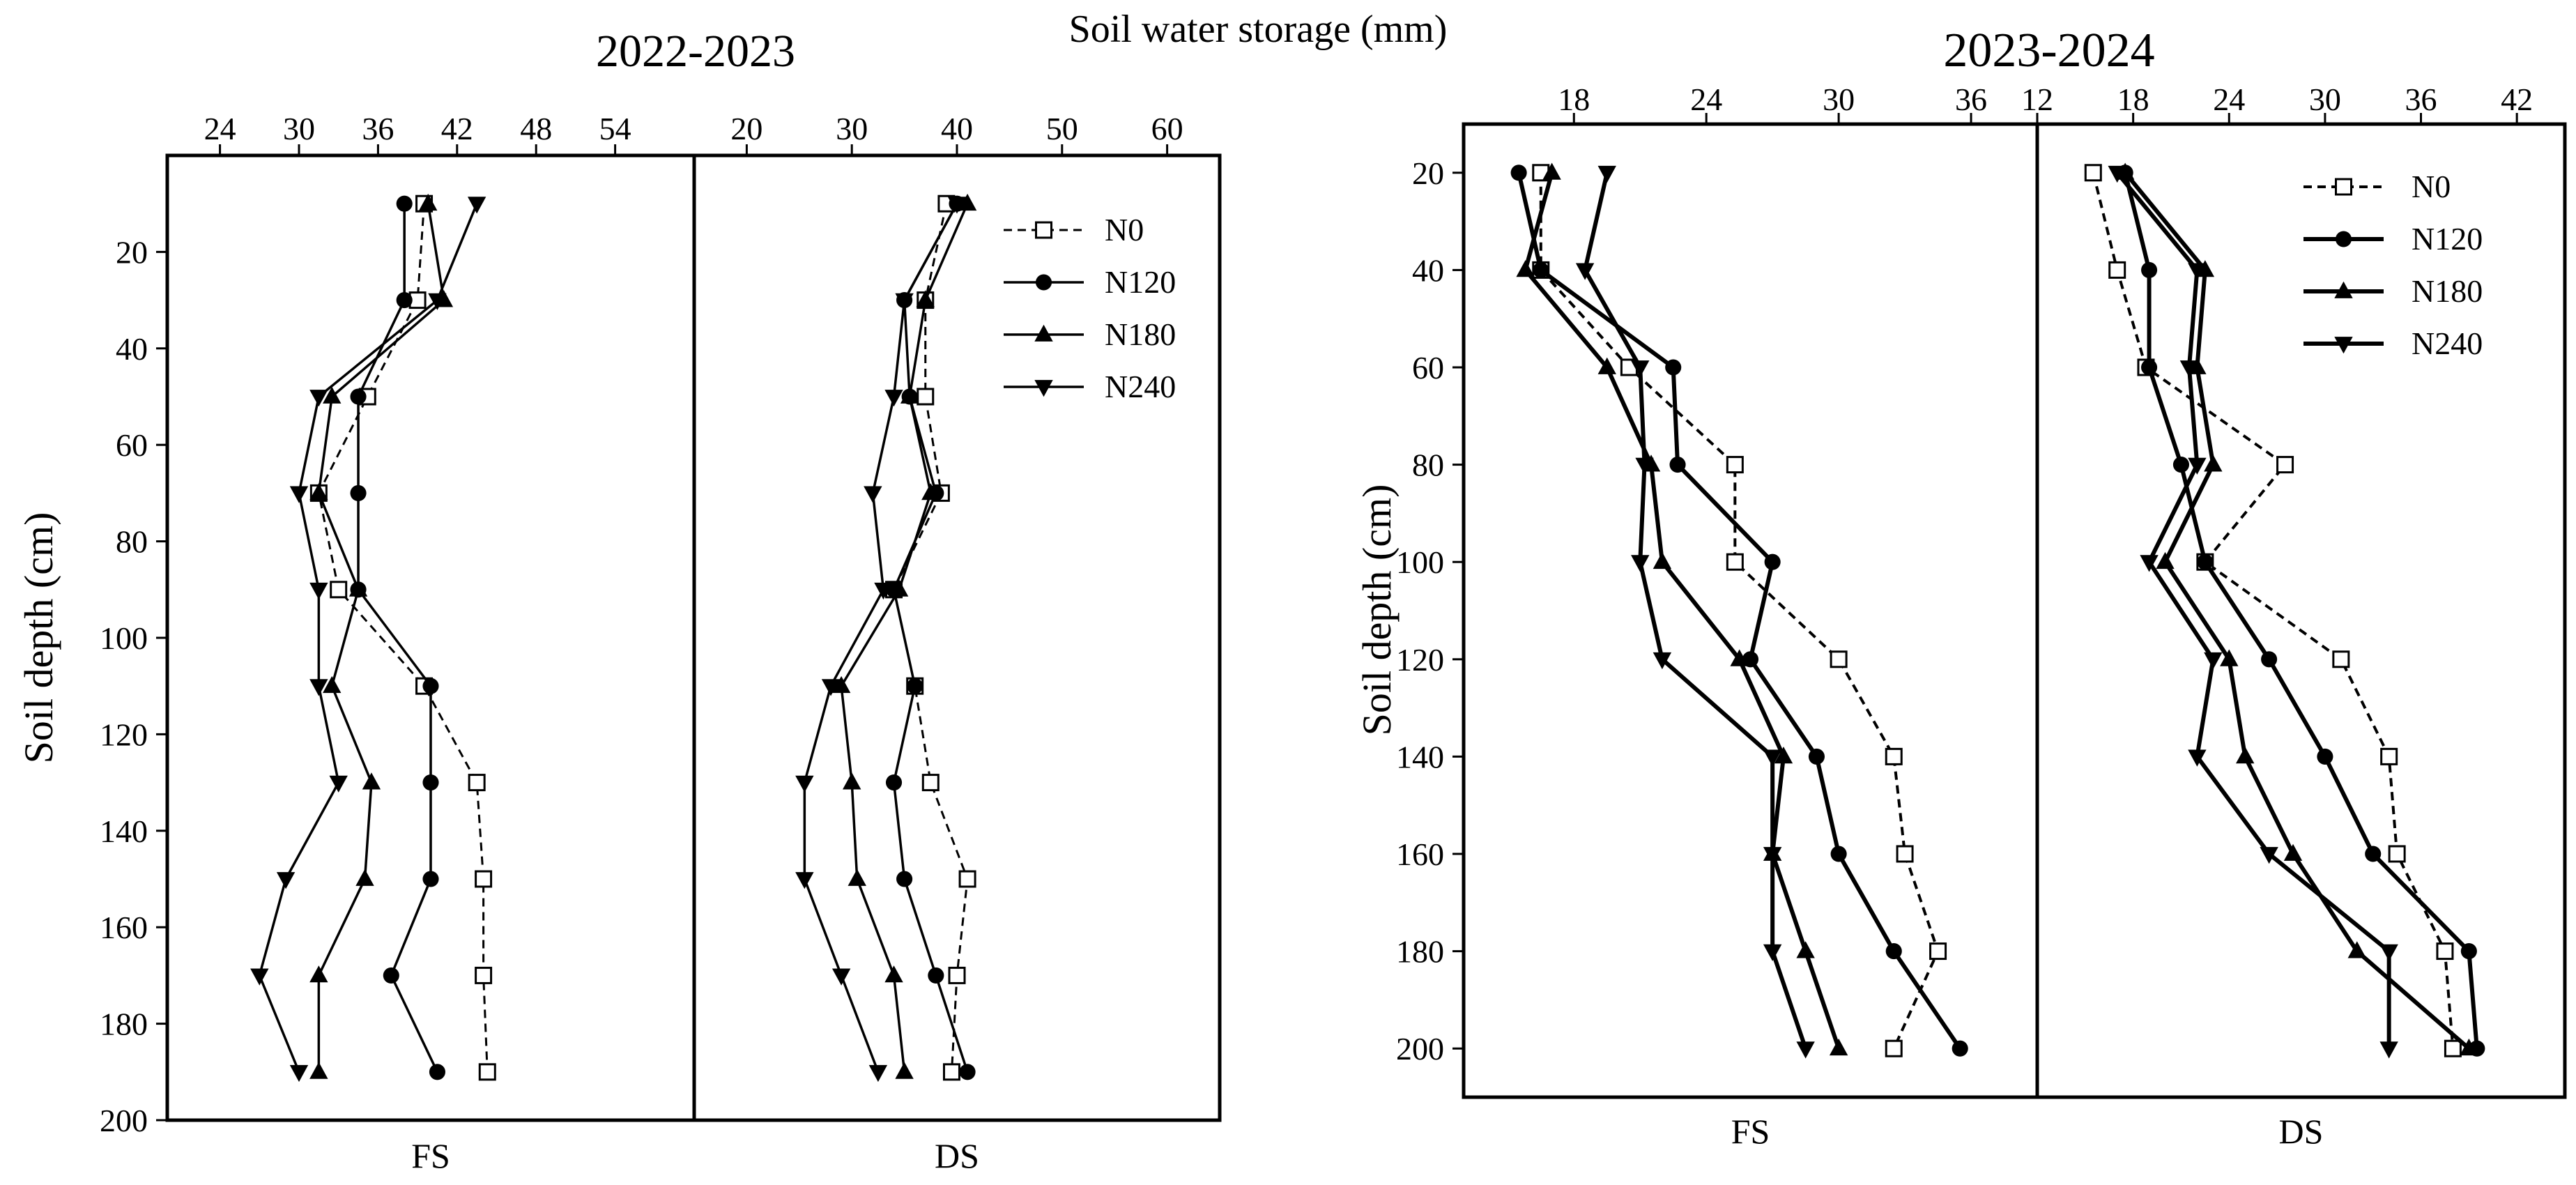 This screenshot has height=1185, width=2576. I want to click on x-tick-label: 20, so click(746, 128).